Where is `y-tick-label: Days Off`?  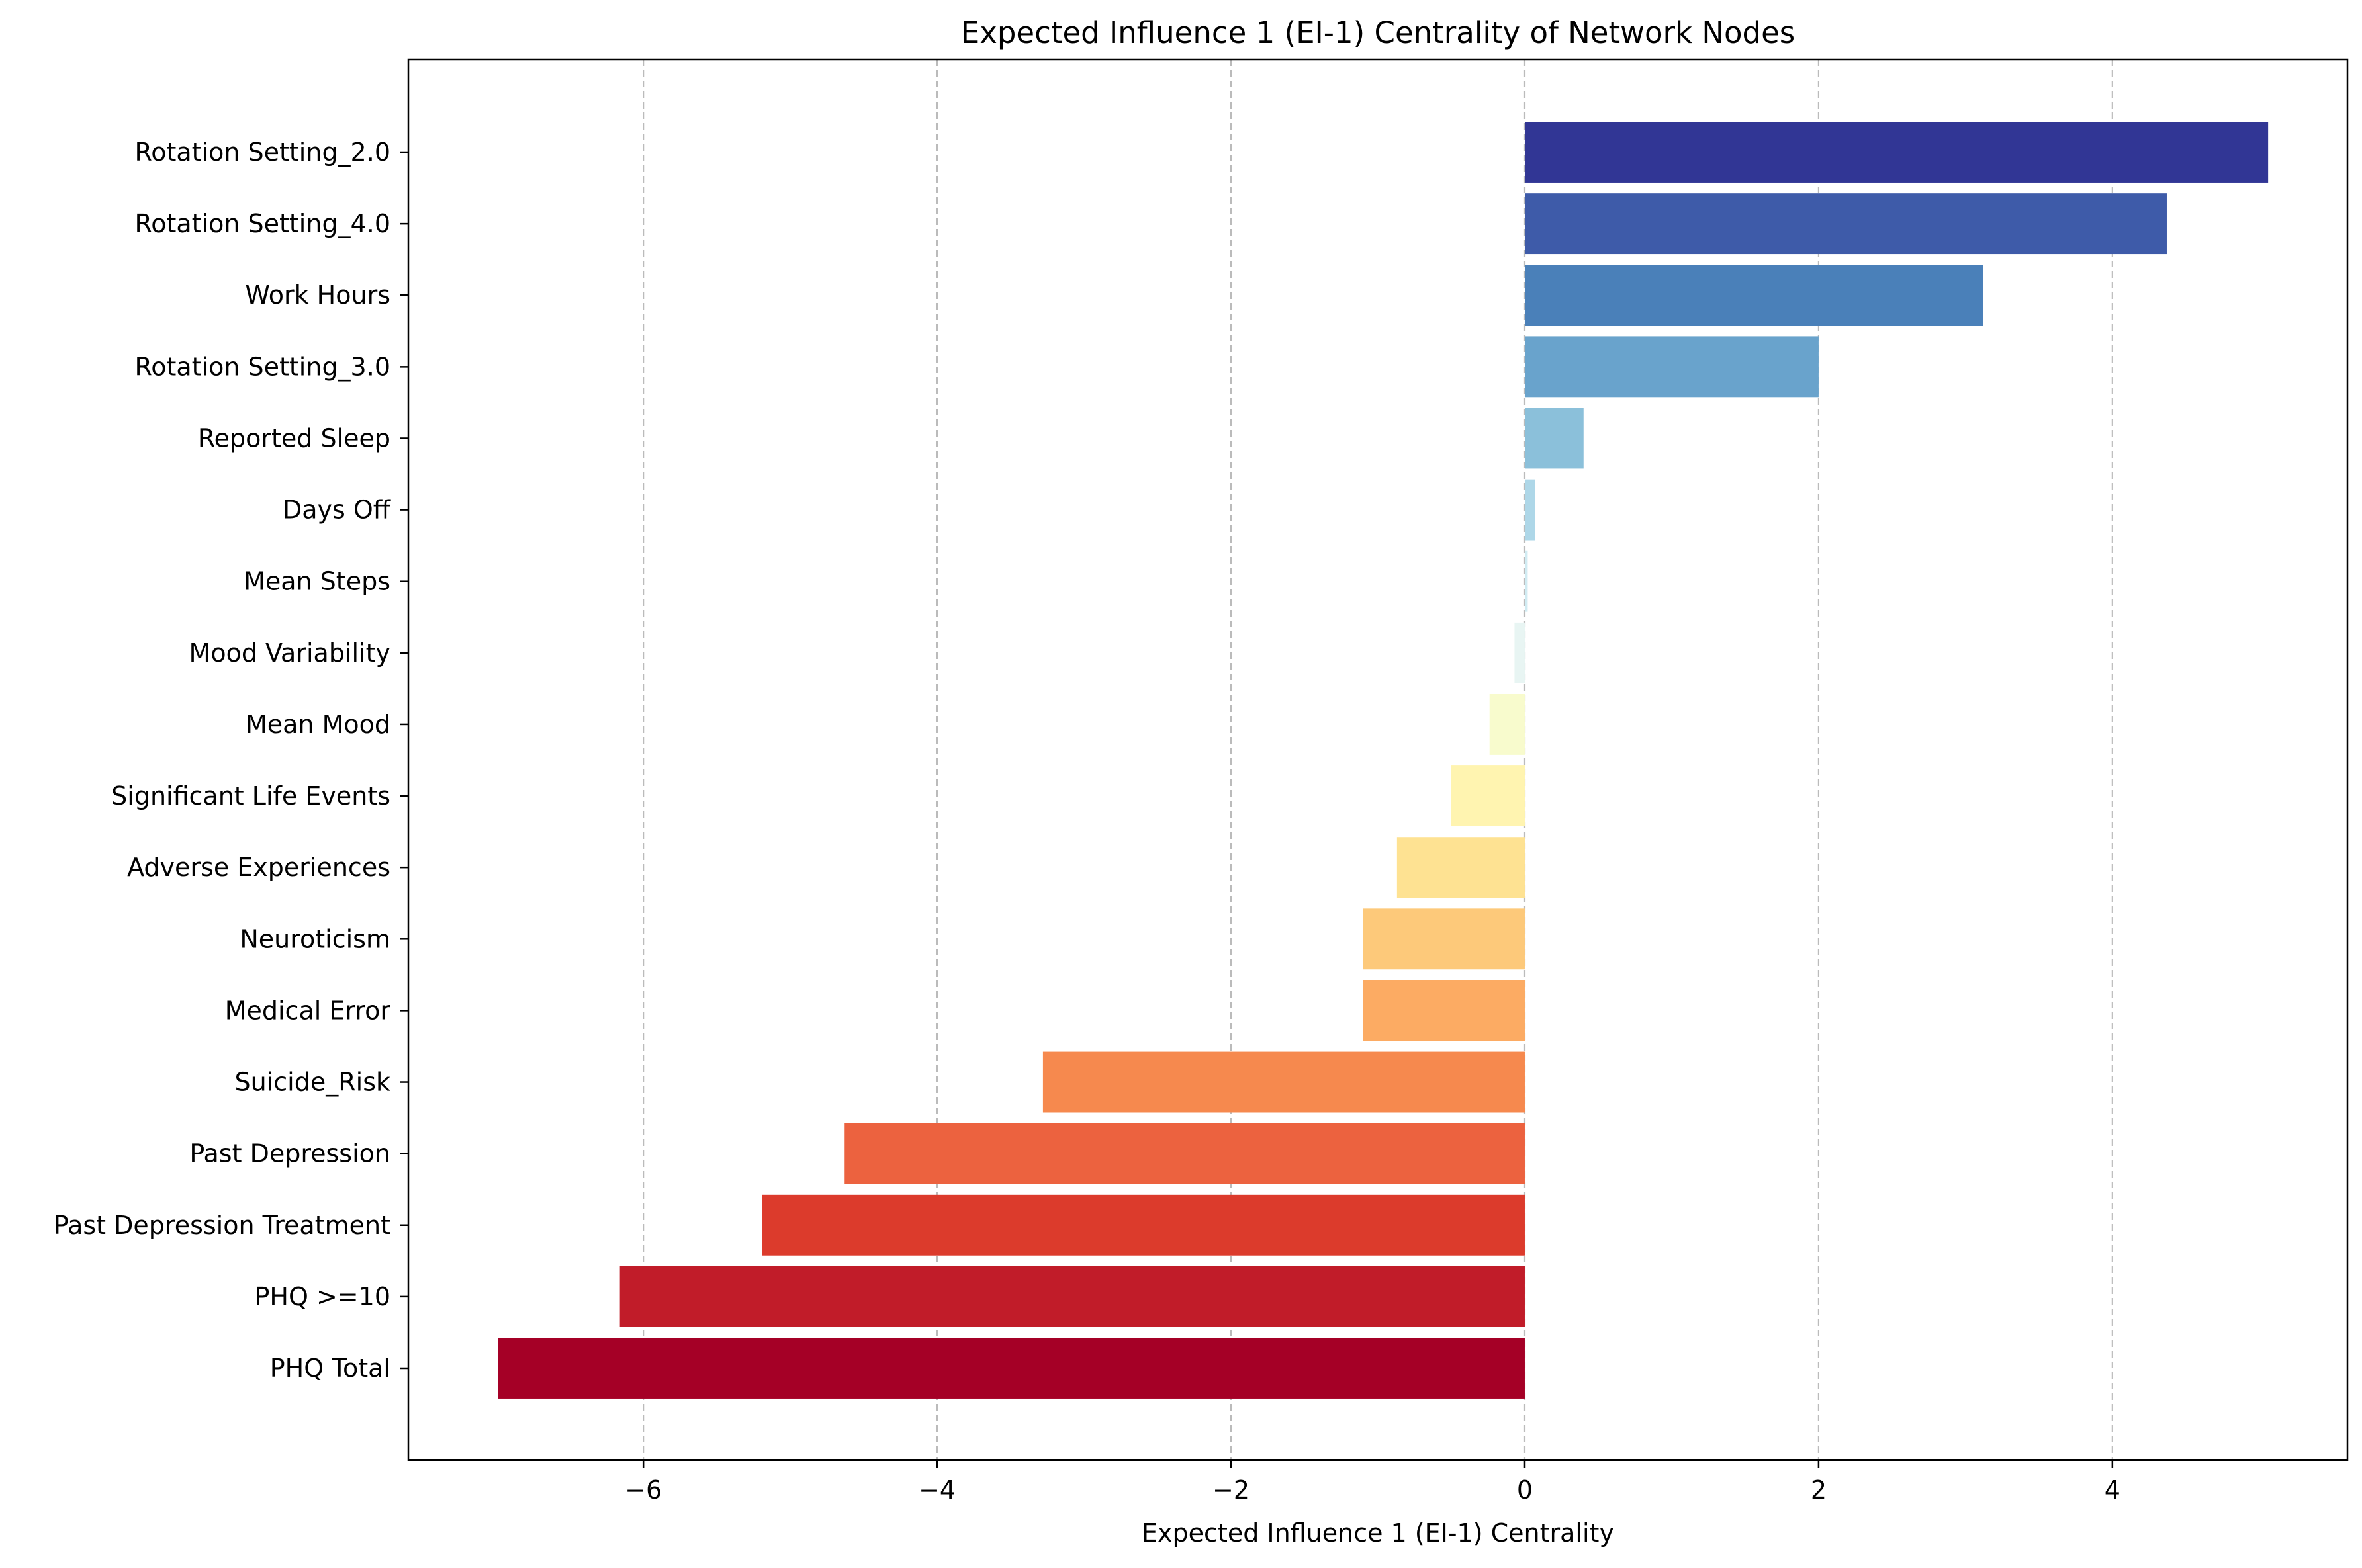 y-tick-label: Days Off is located at coordinates (337, 511).